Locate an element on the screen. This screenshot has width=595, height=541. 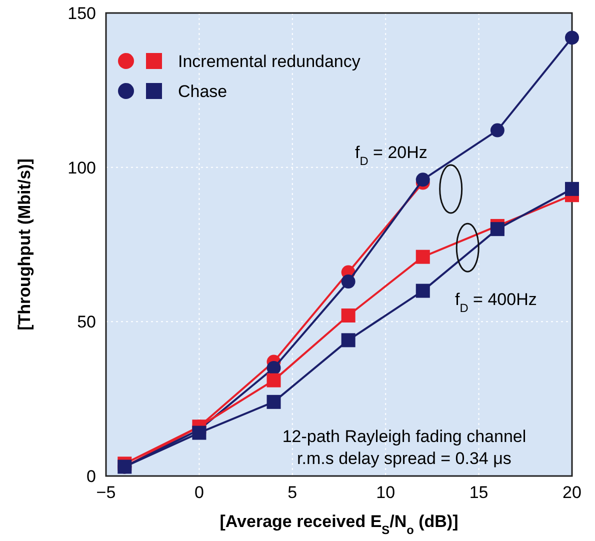
y-axis-title: [Throughput (Mbit/s)] is located at coordinates (24, 244).